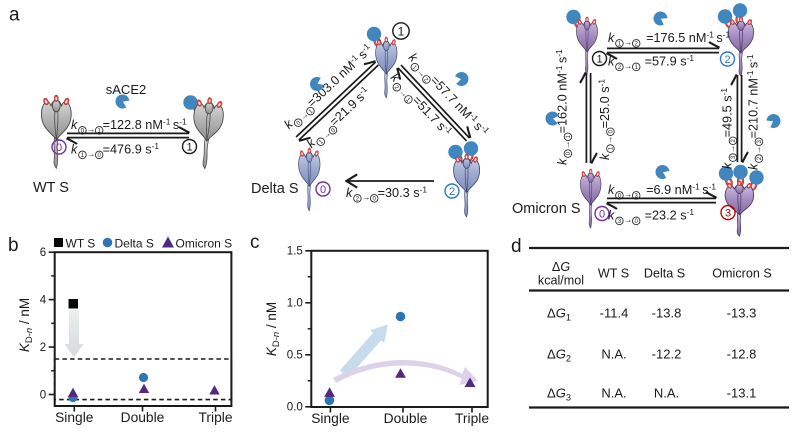 The image size is (799, 436). I want to click on svg-text: ΔG3, so click(559, 394).